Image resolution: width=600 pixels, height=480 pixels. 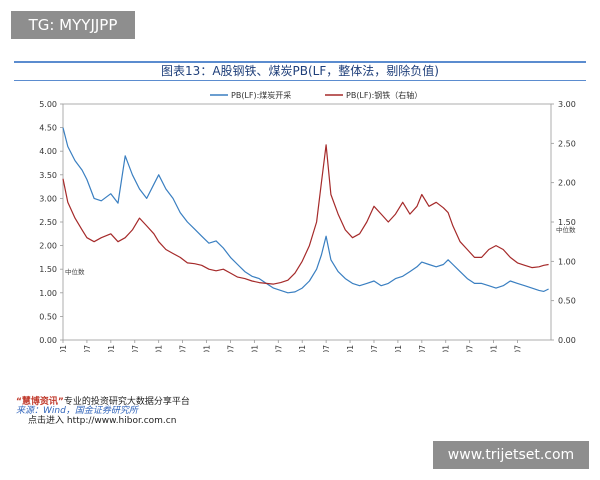 I want to click on y-right-tick-label: 1.00, so click(x=567, y=261).